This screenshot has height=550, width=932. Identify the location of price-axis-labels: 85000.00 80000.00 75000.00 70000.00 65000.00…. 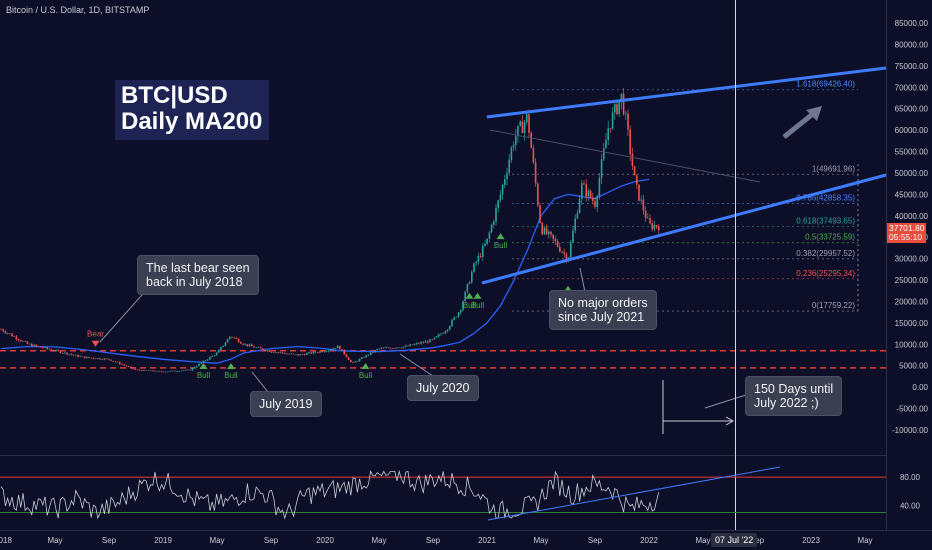
(910, 227).